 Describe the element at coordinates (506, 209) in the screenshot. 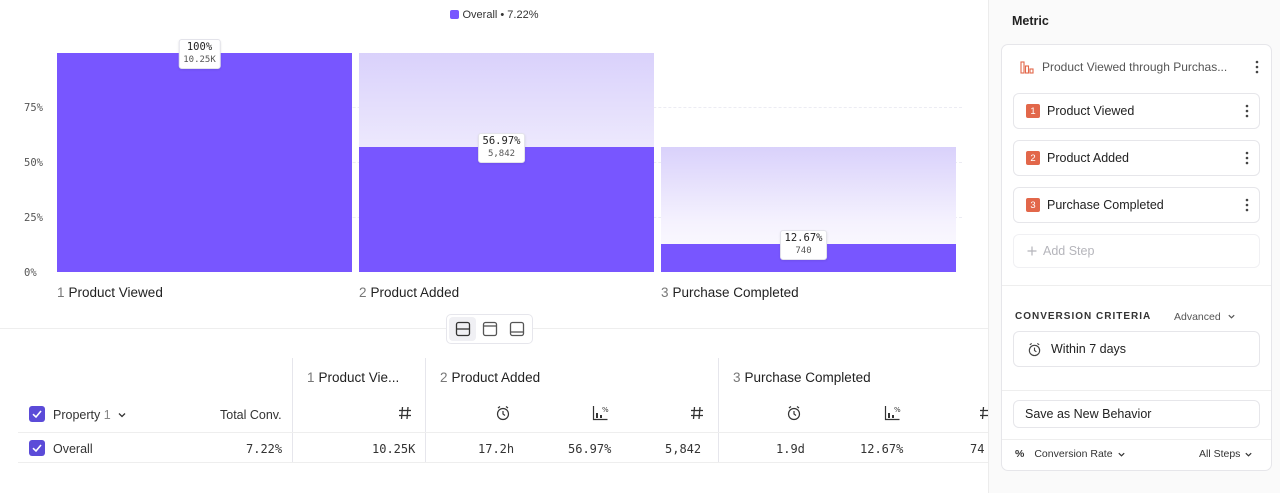

I see `bar-product-added` at that location.